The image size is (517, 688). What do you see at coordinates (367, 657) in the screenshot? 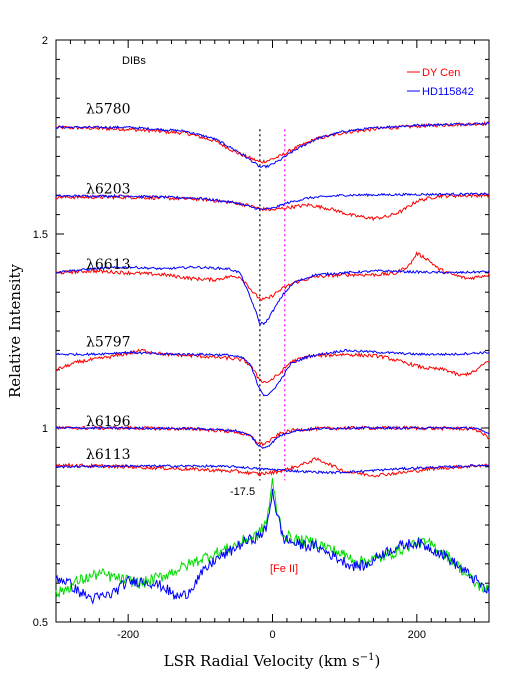
I see `x-axis-label-sup: −1` at bounding box center [367, 657].